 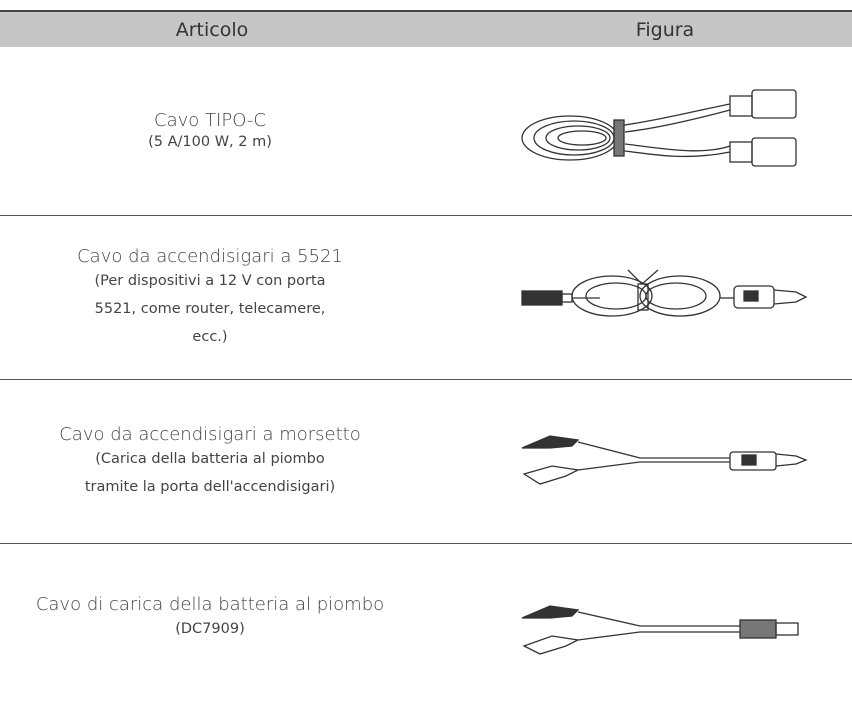 What do you see at coordinates (210, 604) in the screenshot?
I see `item-name: Cavo di carica della batteria al piombo` at bounding box center [210, 604].